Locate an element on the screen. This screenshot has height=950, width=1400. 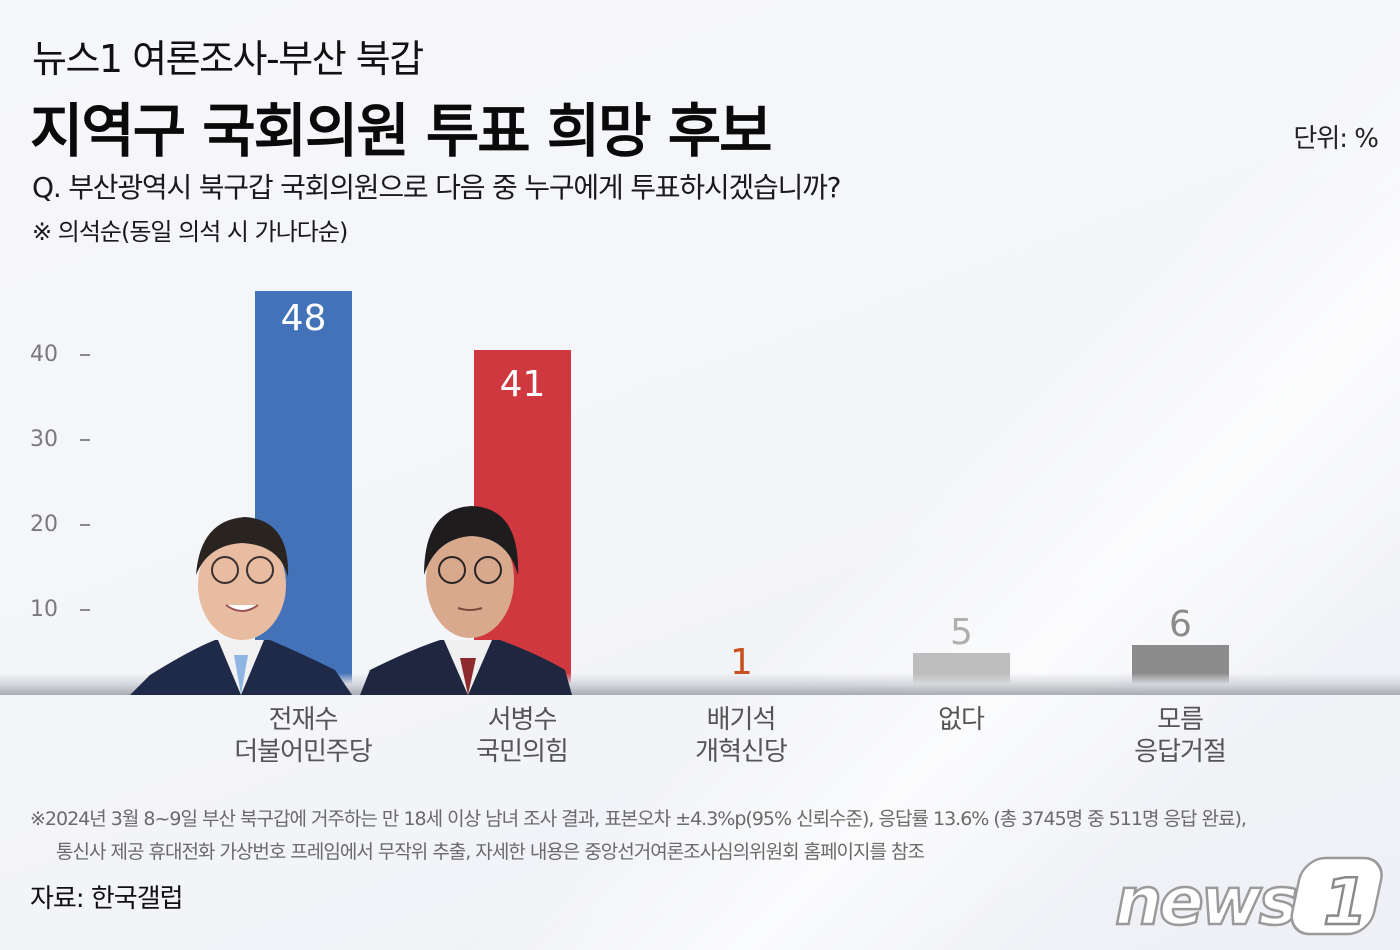
chart-title: 지역구 국회의원 투표 희망 후보 is located at coordinates (401, 131).